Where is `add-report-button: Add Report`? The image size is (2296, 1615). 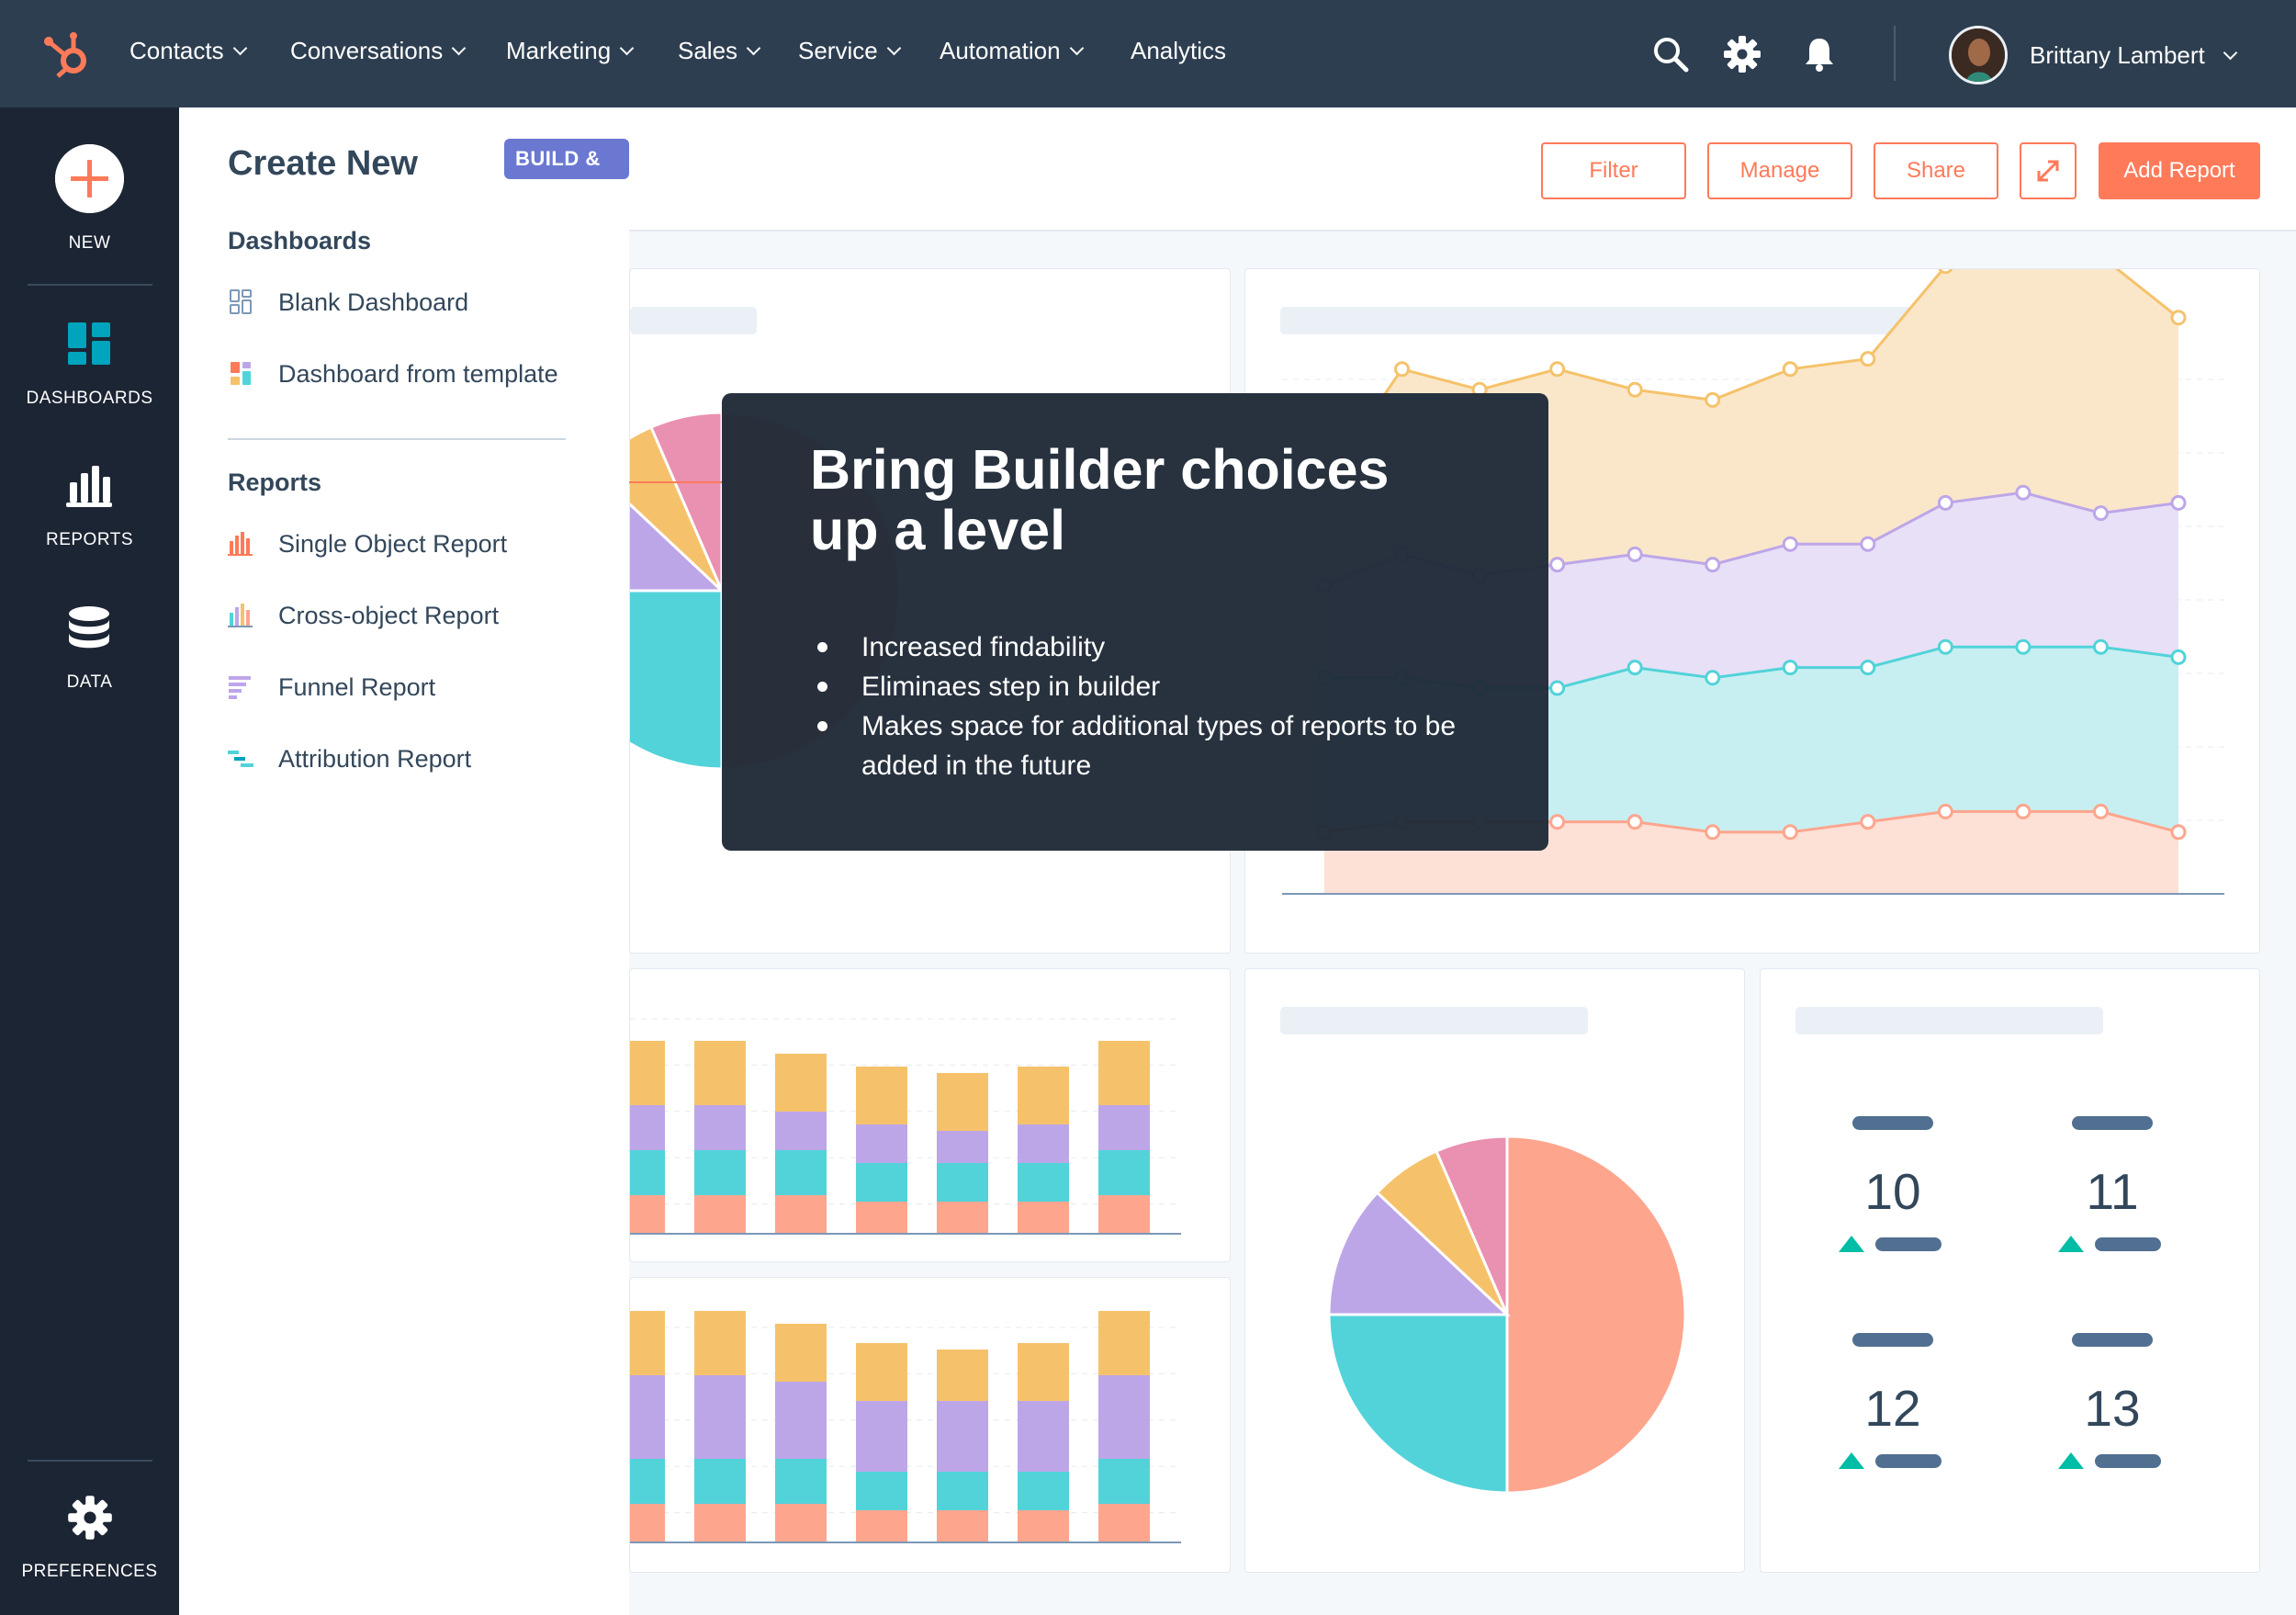
add-report-button: Add Report is located at coordinates (2179, 170).